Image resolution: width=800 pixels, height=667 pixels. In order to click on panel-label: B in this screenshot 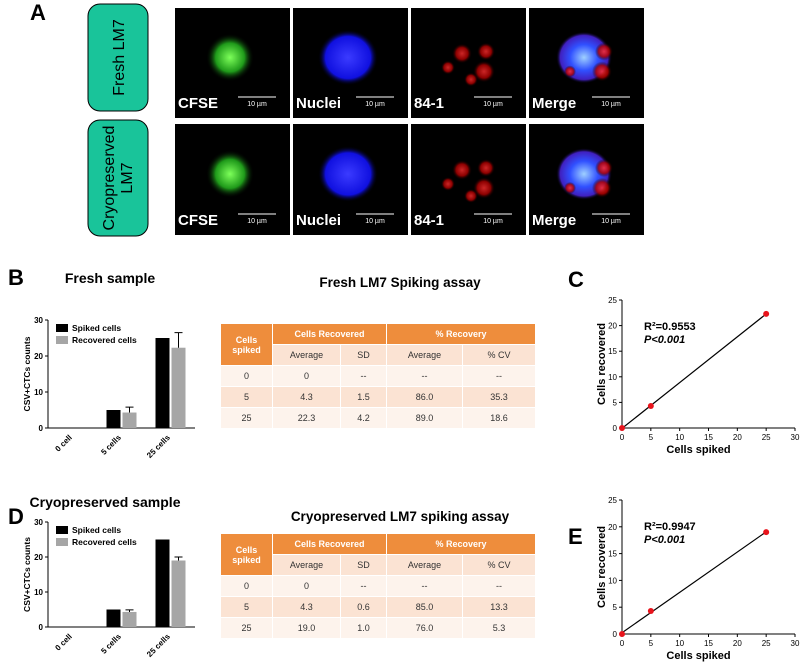, I will do `click(16, 277)`.